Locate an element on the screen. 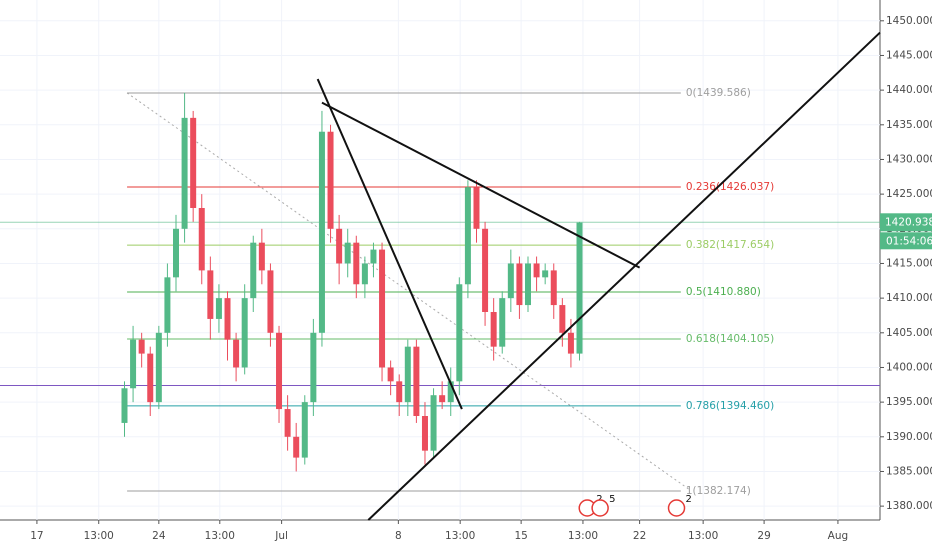  y-tick-label: 1435.000 is located at coordinates (909, 125).